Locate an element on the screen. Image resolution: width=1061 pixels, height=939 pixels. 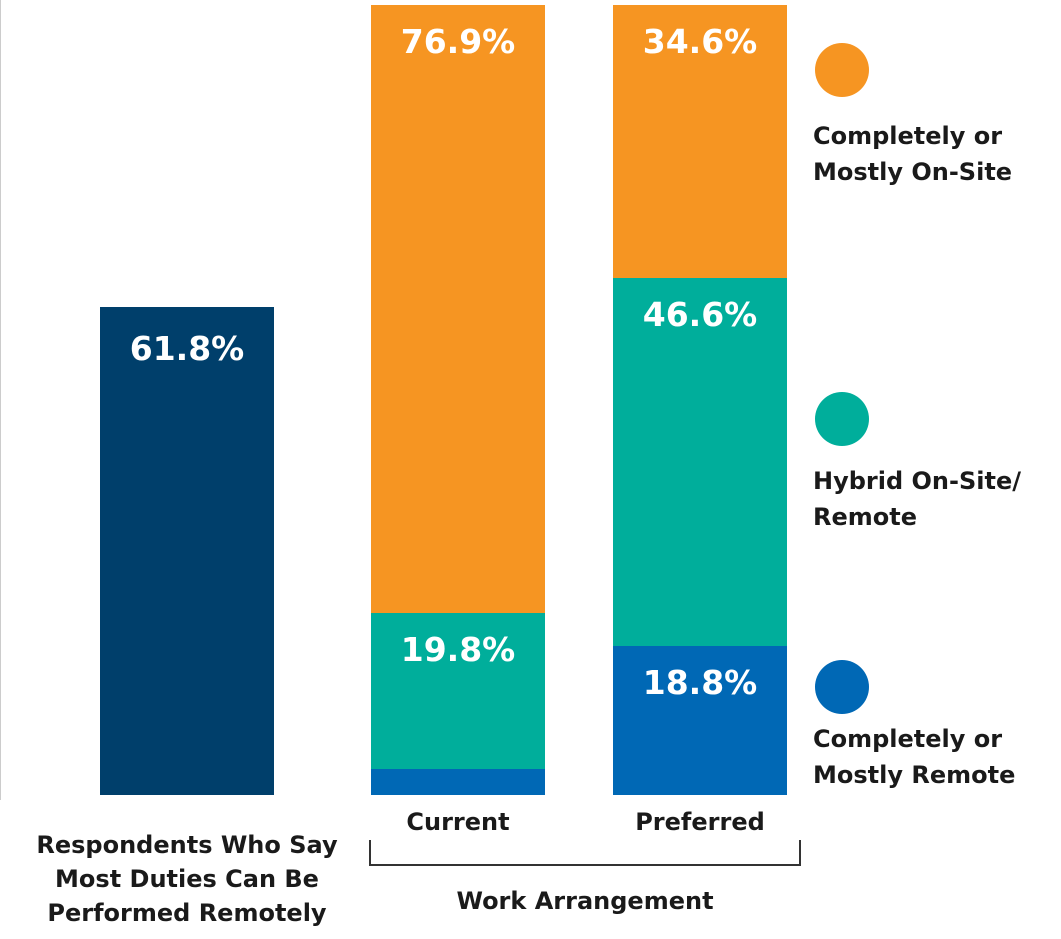
value-label: 46.6% is located at coordinates (700, 315).